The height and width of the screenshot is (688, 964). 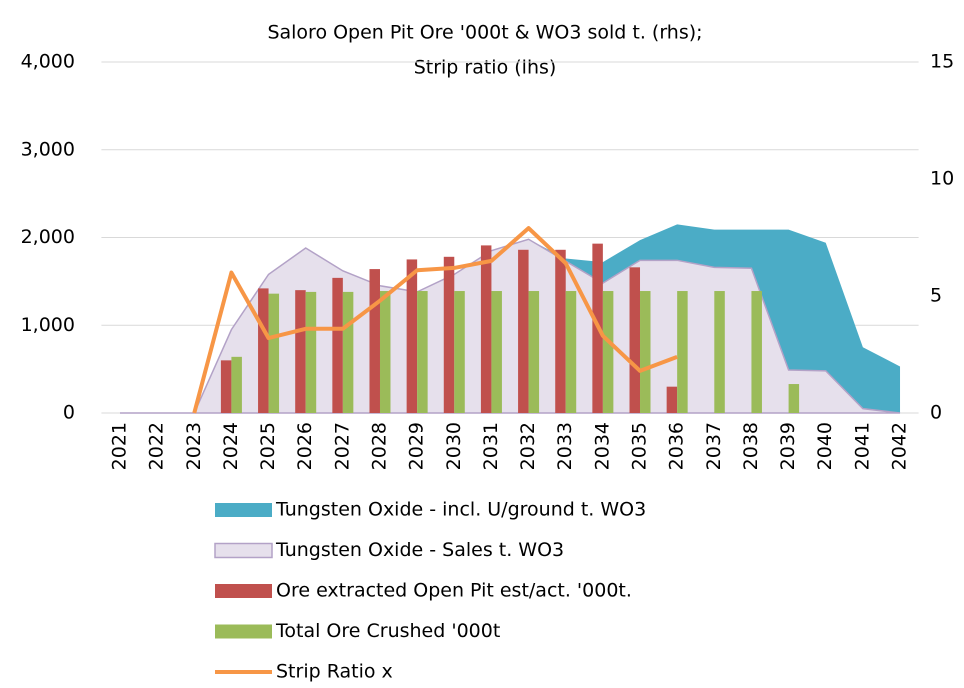 What do you see at coordinates (942, 179) in the screenshot?
I see `y2-tick-label: 10` at bounding box center [942, 179].